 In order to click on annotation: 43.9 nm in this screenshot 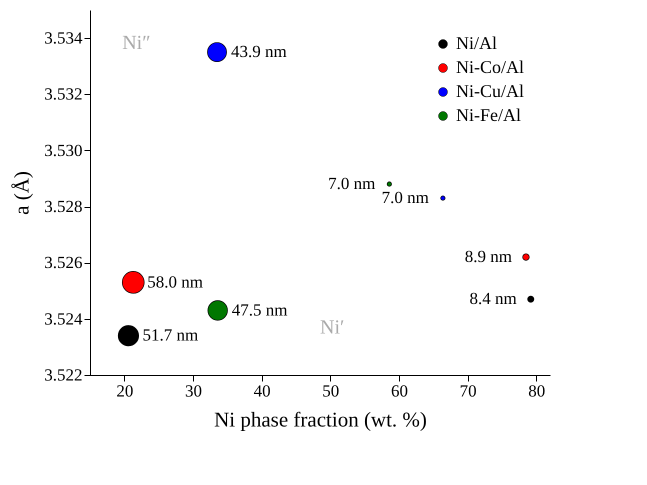, I will do `click(259, 52)`.